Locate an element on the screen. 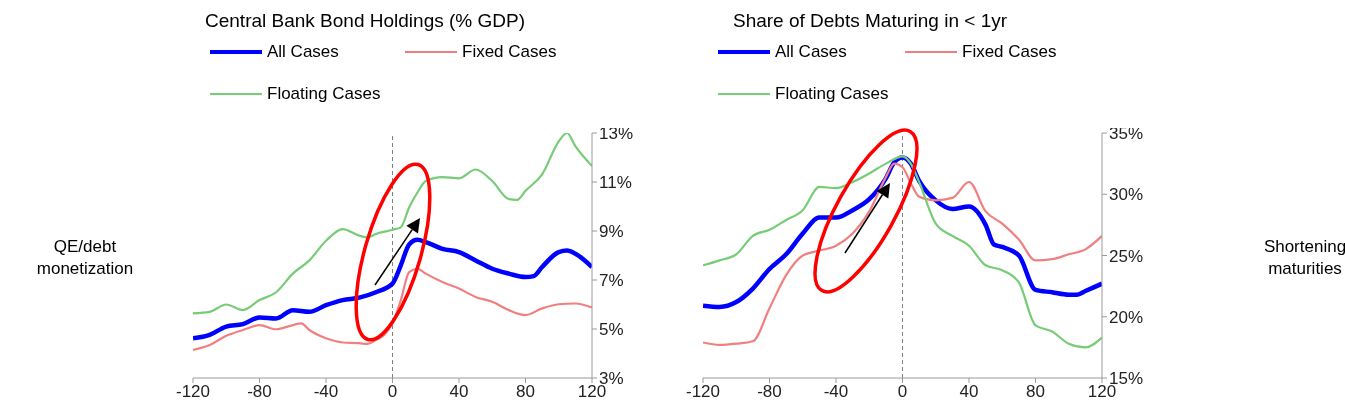 The width and height of the screenshot is (1345, 415). text: Shortening maturities is located at coordinates (1303, 258).